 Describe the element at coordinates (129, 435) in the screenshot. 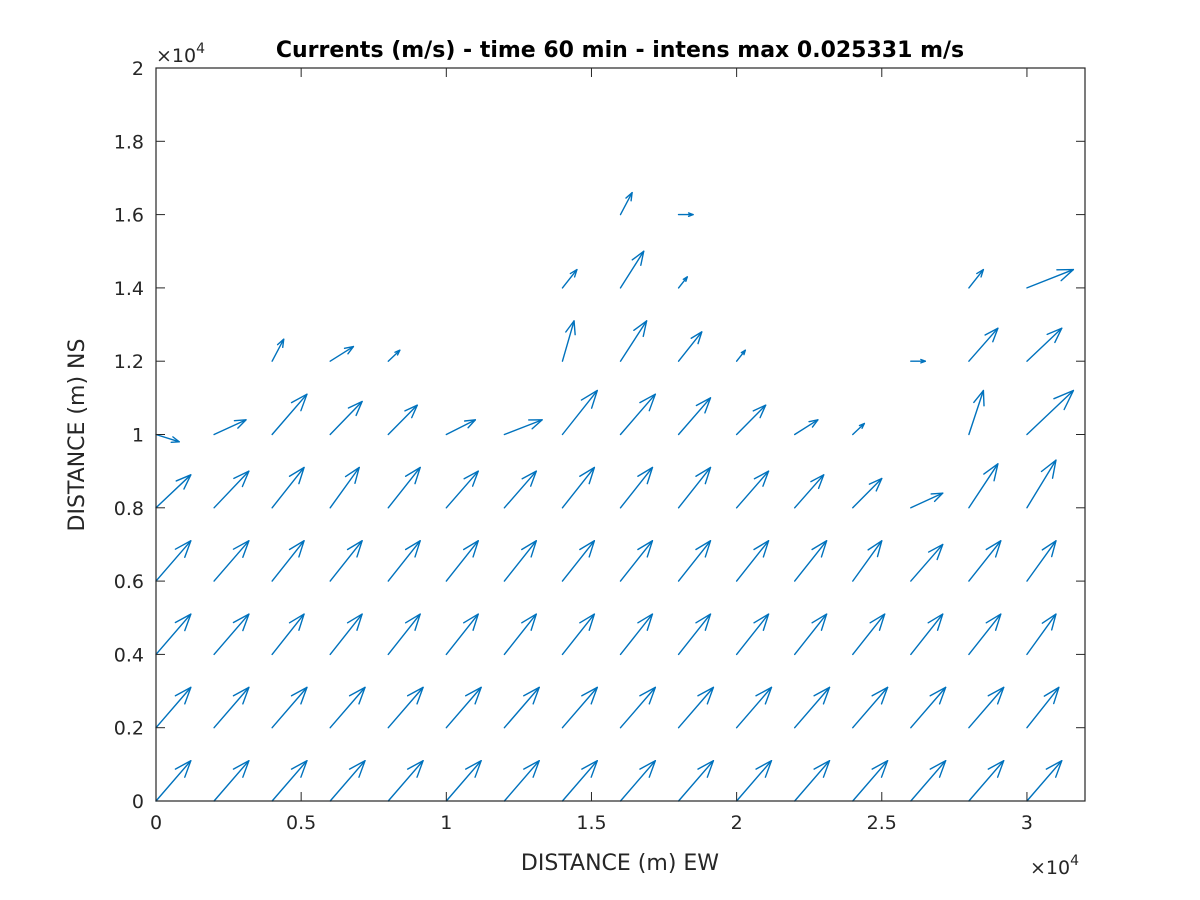

I see `y-tick-labels: 0 0.2 0.4 0.6 0.8 1 1.2 1.4 1.6 1.8 2` at that location.